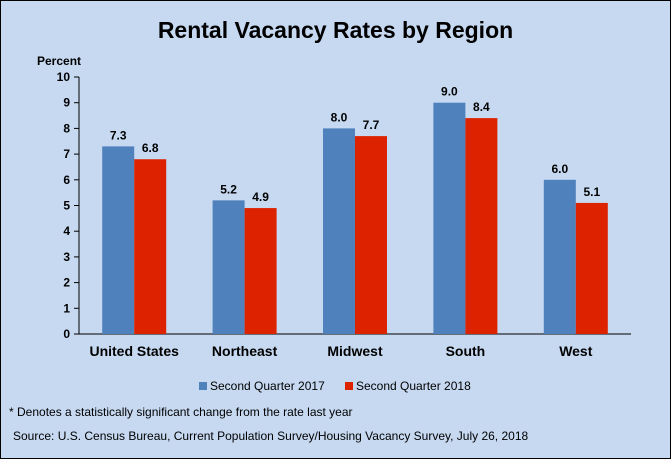  I want to click on y-tick-label: 0, so click(66, 334).